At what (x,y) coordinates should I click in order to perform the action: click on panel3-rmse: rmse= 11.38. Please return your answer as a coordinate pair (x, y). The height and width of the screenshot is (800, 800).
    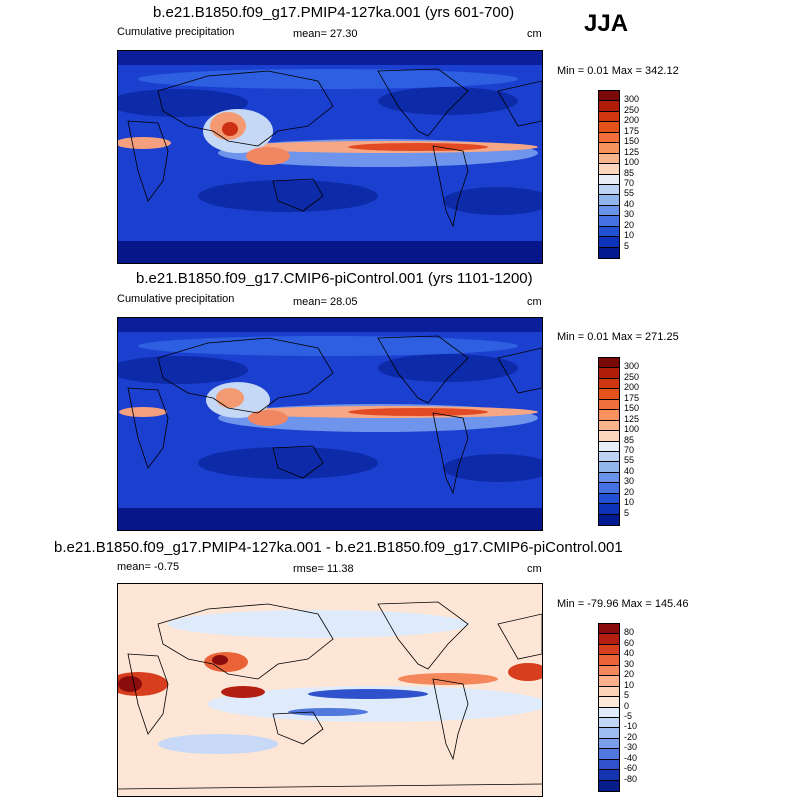
    Looking at the image, I should click on (323, 569).